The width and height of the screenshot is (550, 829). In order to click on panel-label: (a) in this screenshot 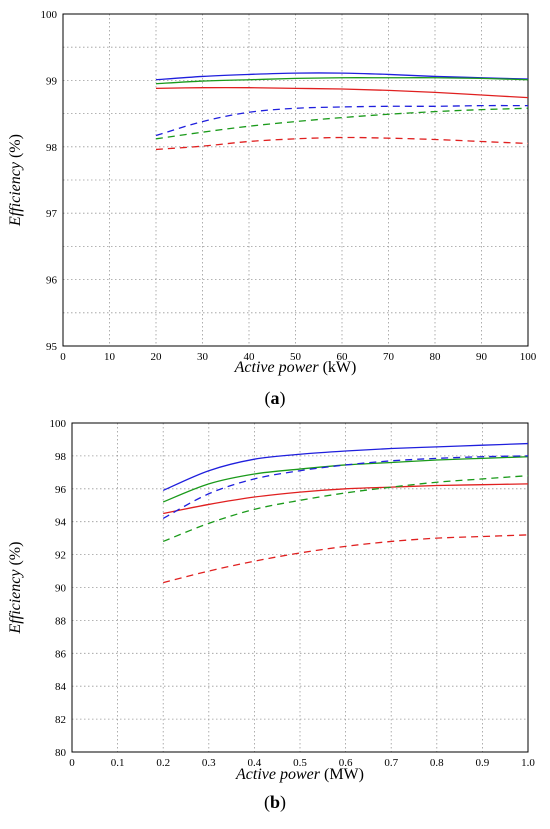, I will do `click(275, 398)`.